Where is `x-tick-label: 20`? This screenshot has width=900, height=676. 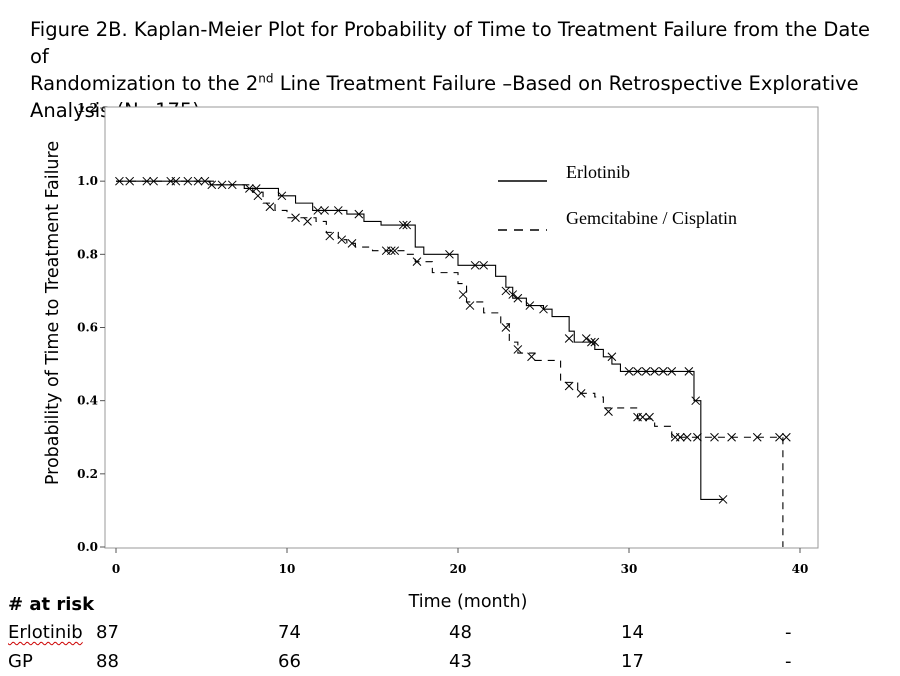
x-tick-label: 20 is located at coordinates (458, 569).